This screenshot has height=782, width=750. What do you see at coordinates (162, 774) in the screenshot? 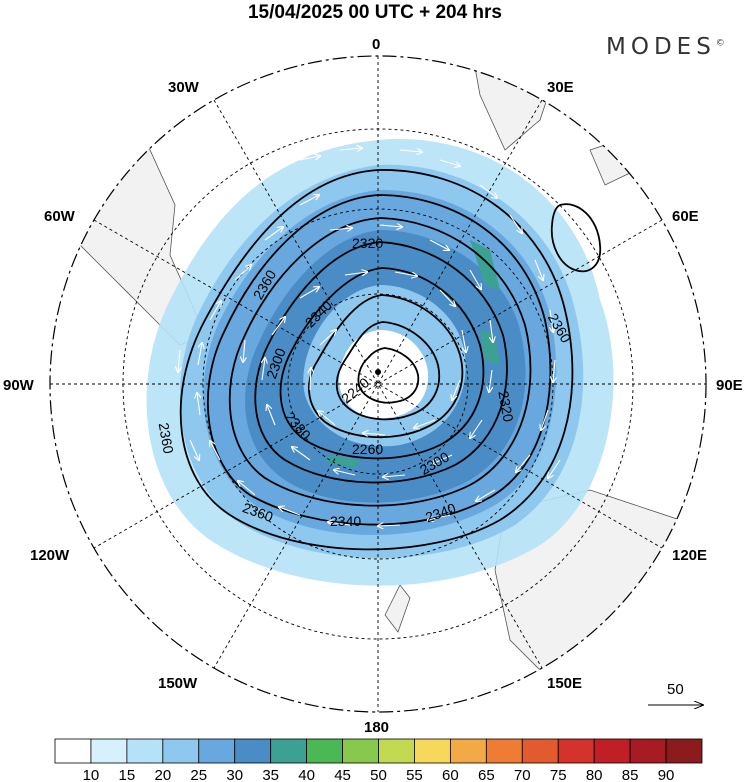
I see `colorbar-tick-label: 20` at bounding box center [162, 774].